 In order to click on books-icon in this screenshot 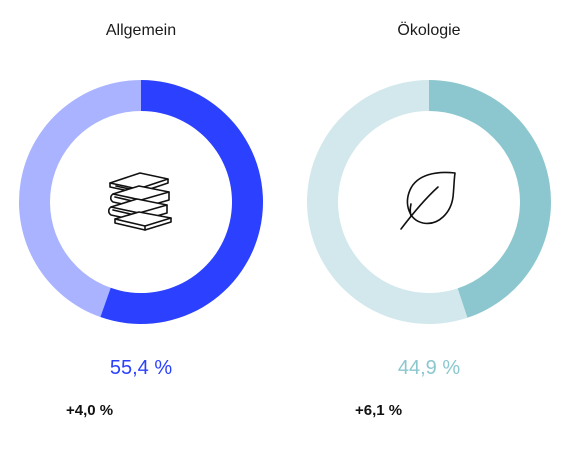, I will do `click(141, 202)`.